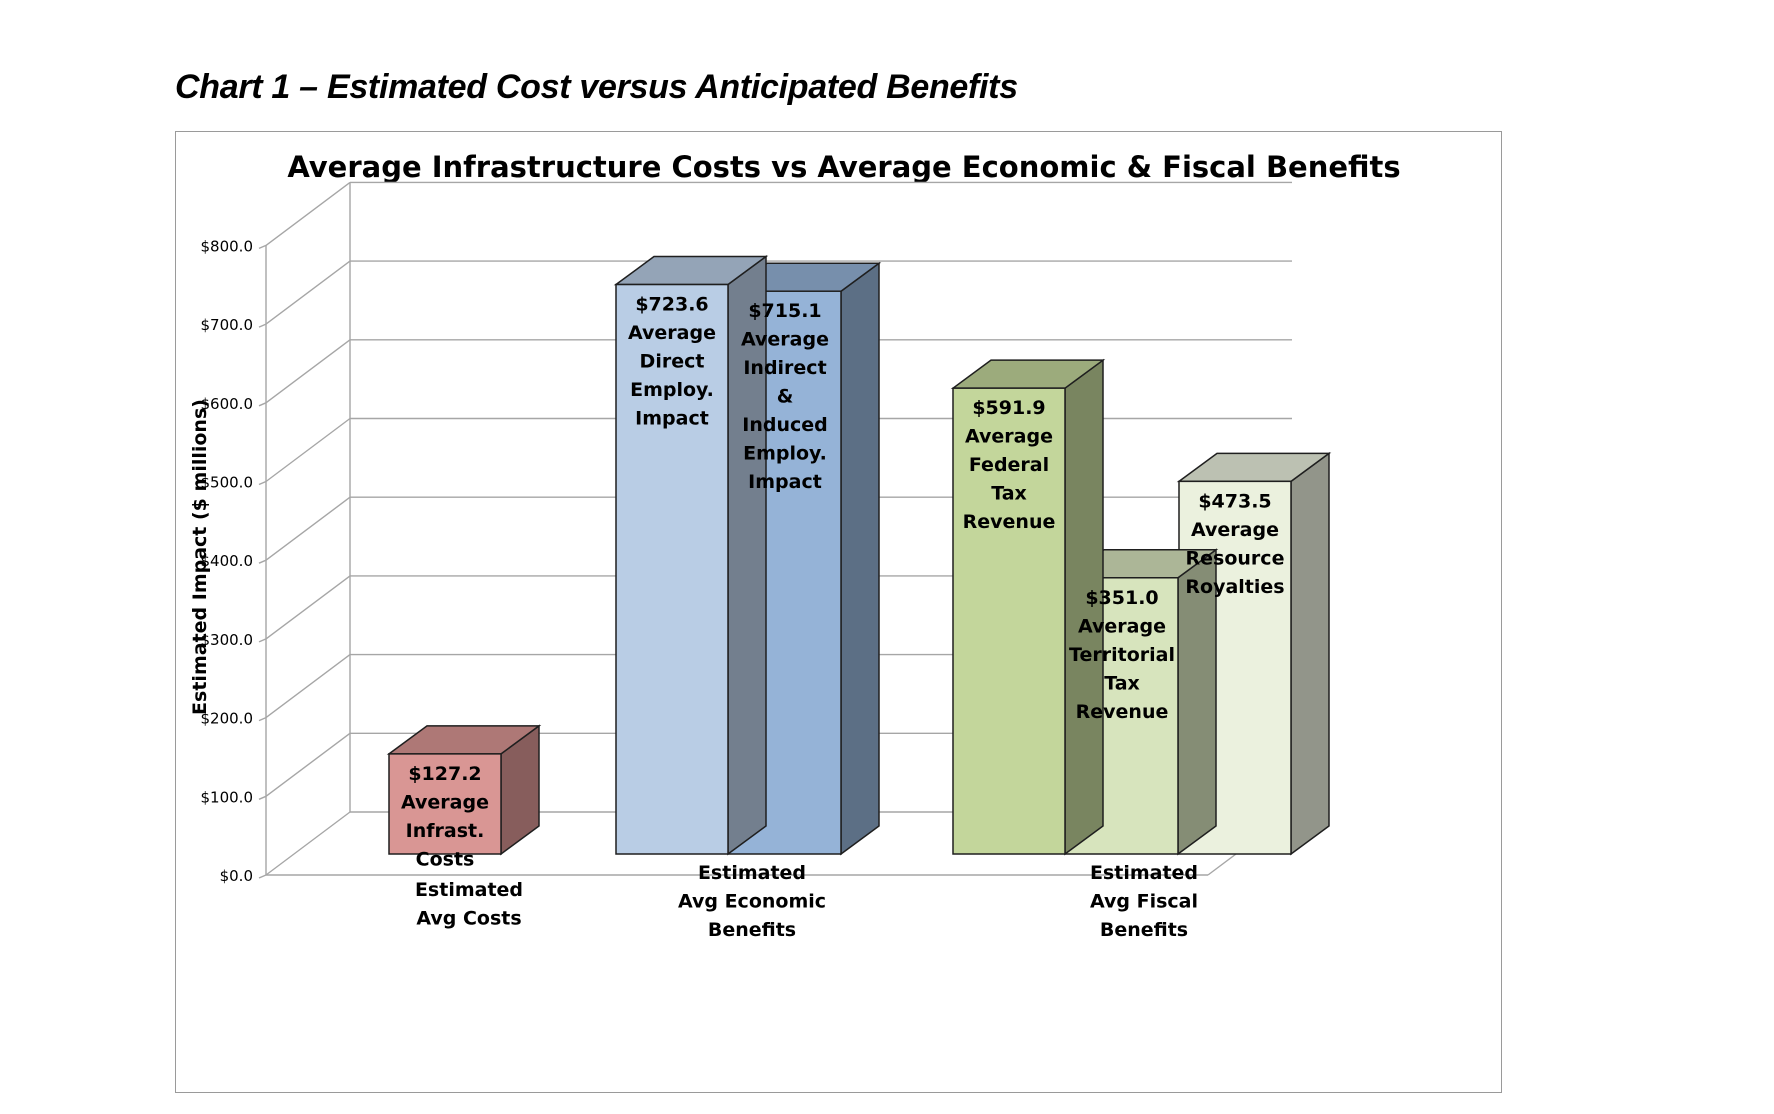 This screenshot has width=1774, height=1114. Describe the element at coordinates (227, 483) in the screenshot. I see `y-tick-label: $500.0` at that location.